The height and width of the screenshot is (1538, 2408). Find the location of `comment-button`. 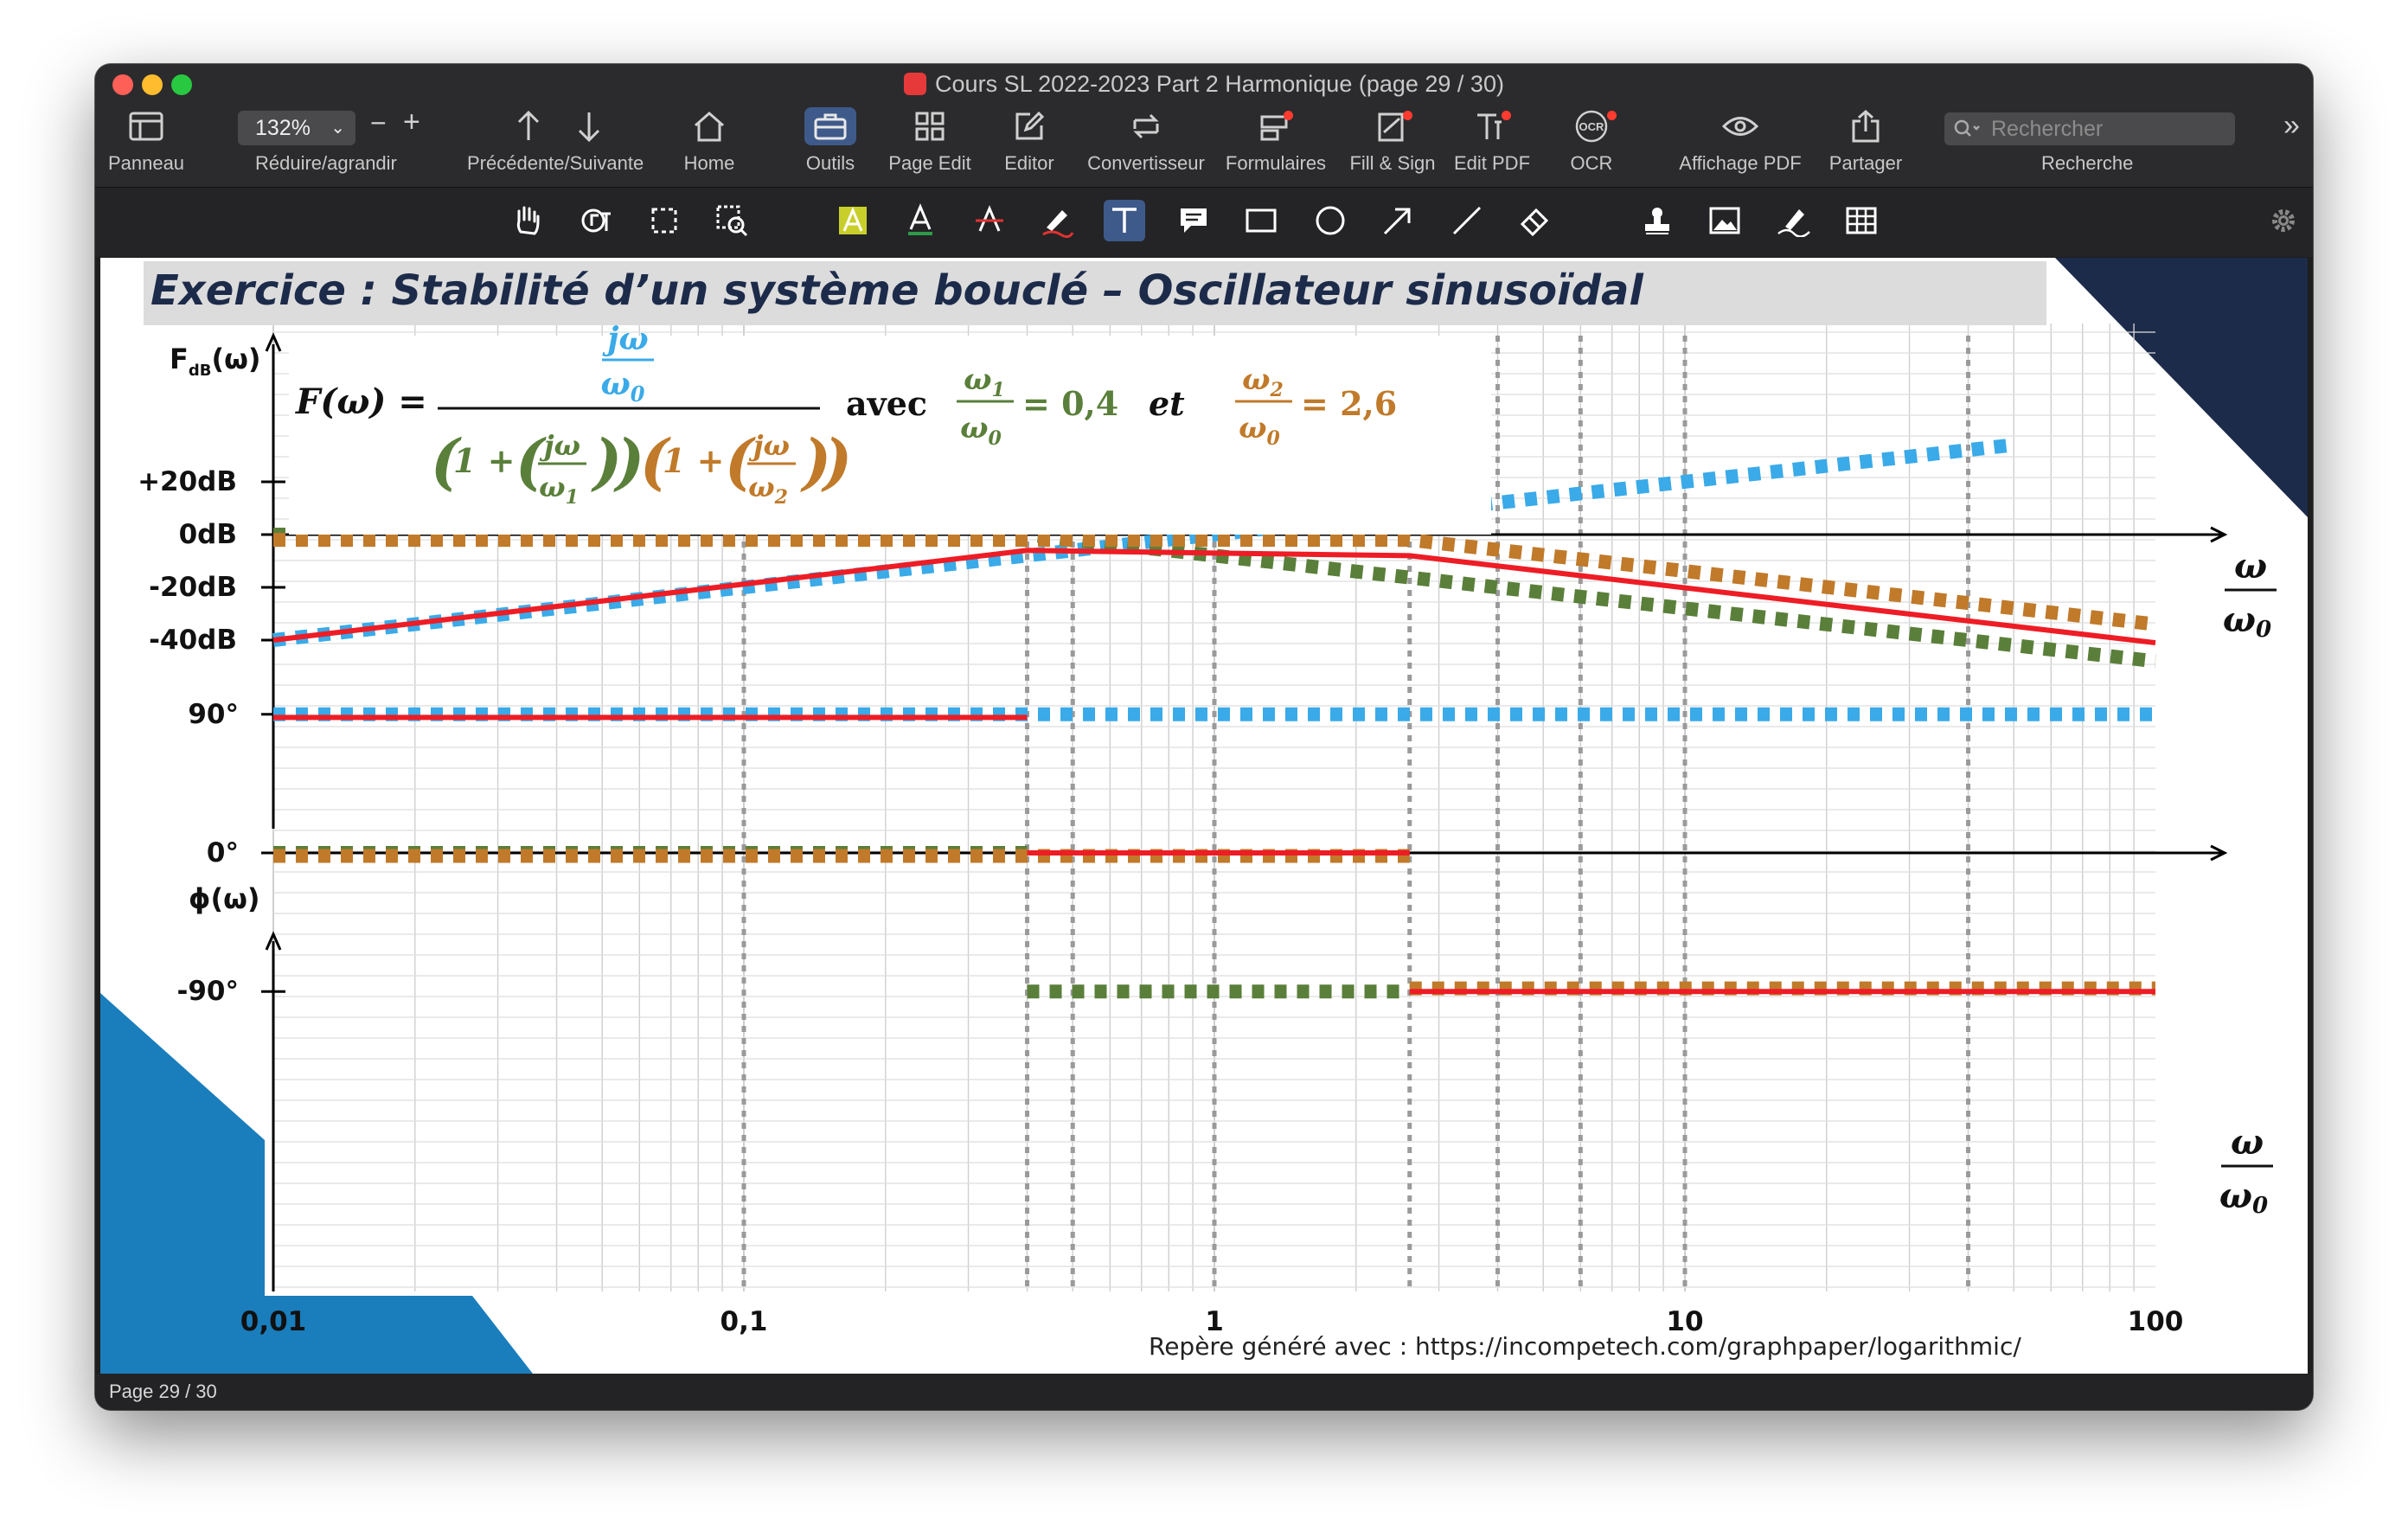

comment-button is located at coordinates (1193, 221).